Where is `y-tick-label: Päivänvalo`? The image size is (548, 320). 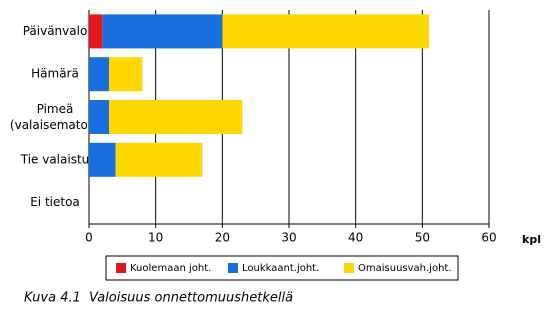
y-tick-label: Päivänvalo is located at coordinates (55, 31).